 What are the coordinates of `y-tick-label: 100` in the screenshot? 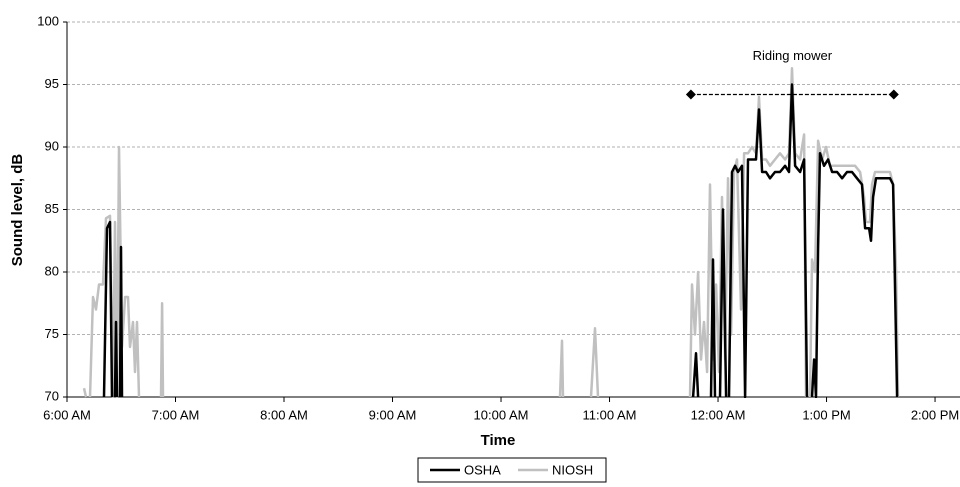 It's located at (48, 20).